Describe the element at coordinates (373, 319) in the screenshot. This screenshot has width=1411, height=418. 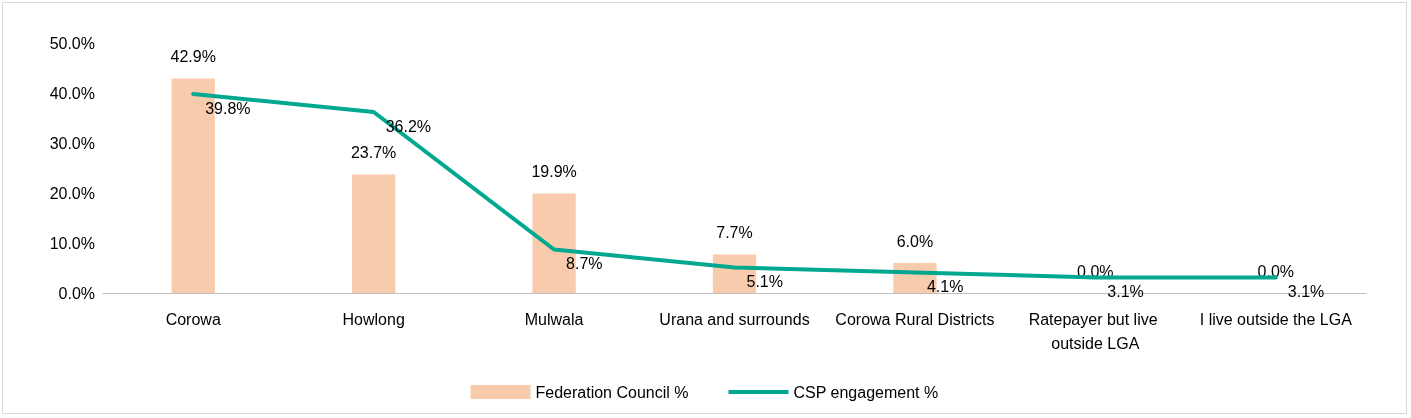
I see `x-tick-label: Howlong` at that location.